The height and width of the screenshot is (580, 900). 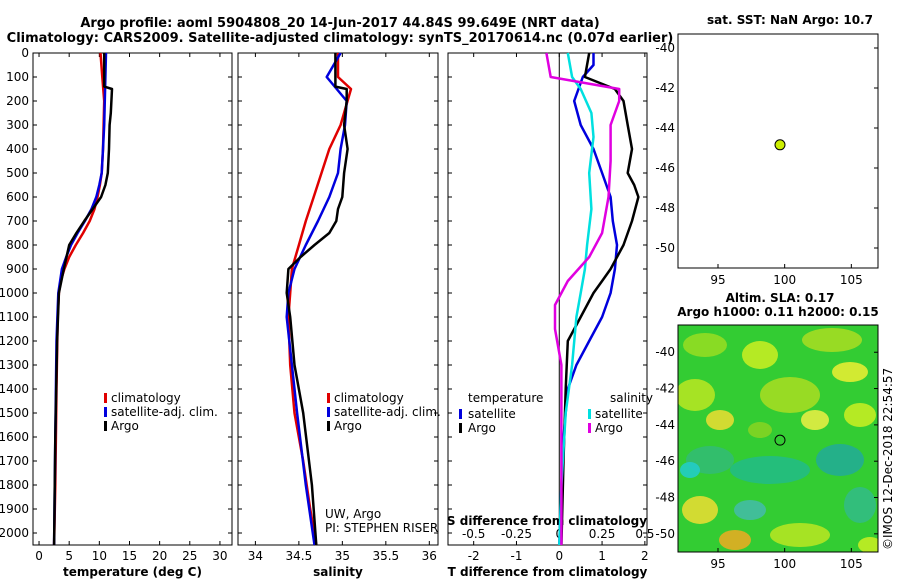 What do you see at coordinates (17, 101) in the screenshot?
I see `depth-tick-label: 200` at bounding box center [17, 101].